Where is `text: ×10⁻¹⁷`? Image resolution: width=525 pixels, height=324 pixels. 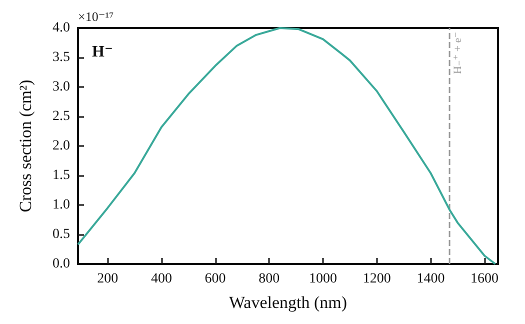
text: ×10⁻¹⁷ is located at coordinates (96, 16).